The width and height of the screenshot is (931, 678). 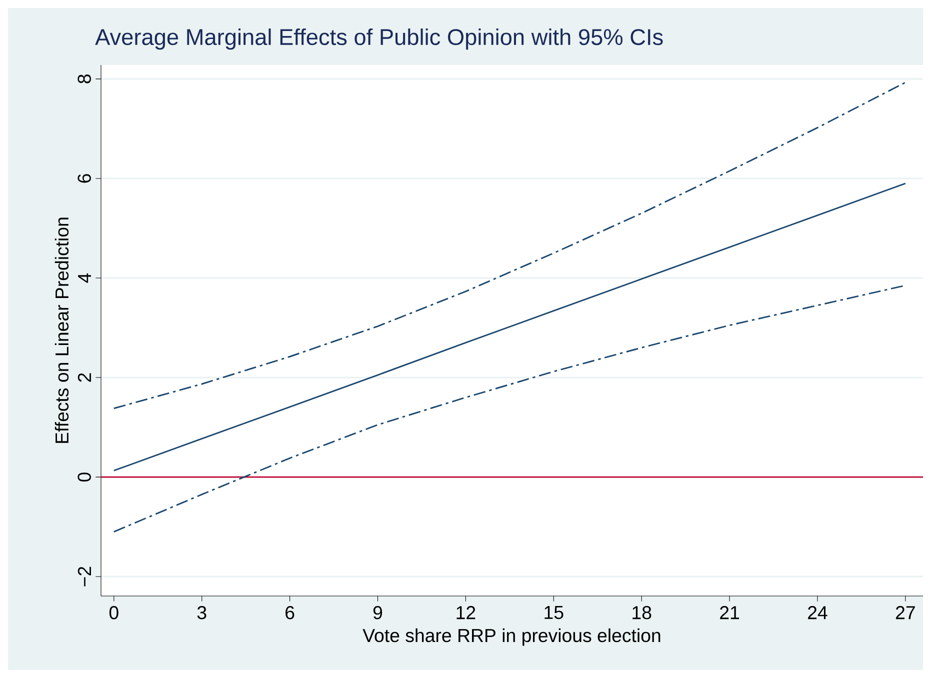 I want to click on x-tick-label: 6, so click(x=290, y=613).